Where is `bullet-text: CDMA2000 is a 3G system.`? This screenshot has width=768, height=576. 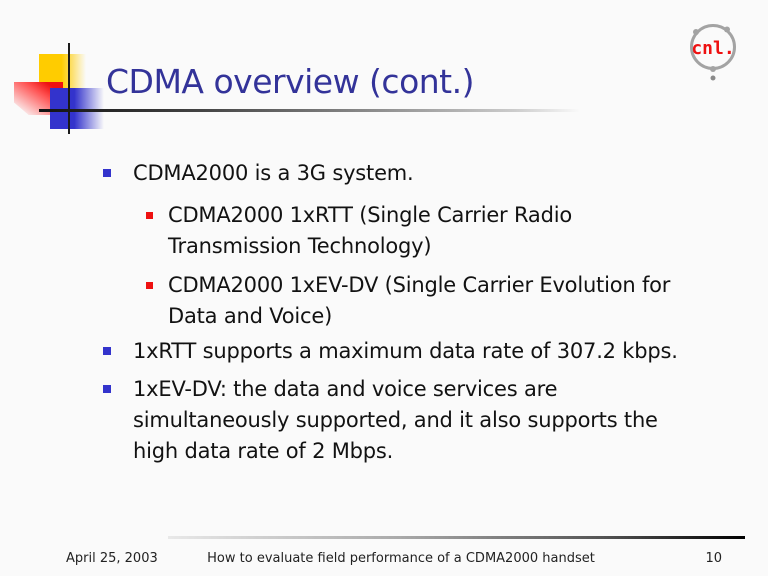 bullet-text: CDMA2000 is a 3G system. is located at coordinates (273, 173).